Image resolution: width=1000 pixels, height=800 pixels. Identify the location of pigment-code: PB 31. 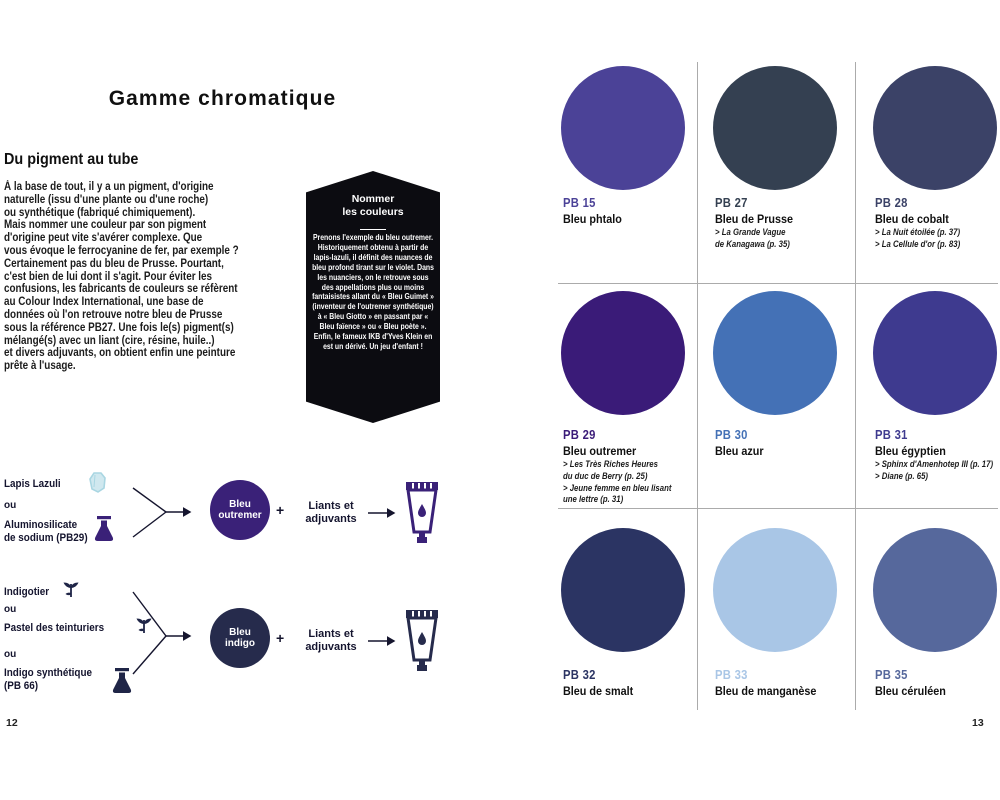
(891, 435).